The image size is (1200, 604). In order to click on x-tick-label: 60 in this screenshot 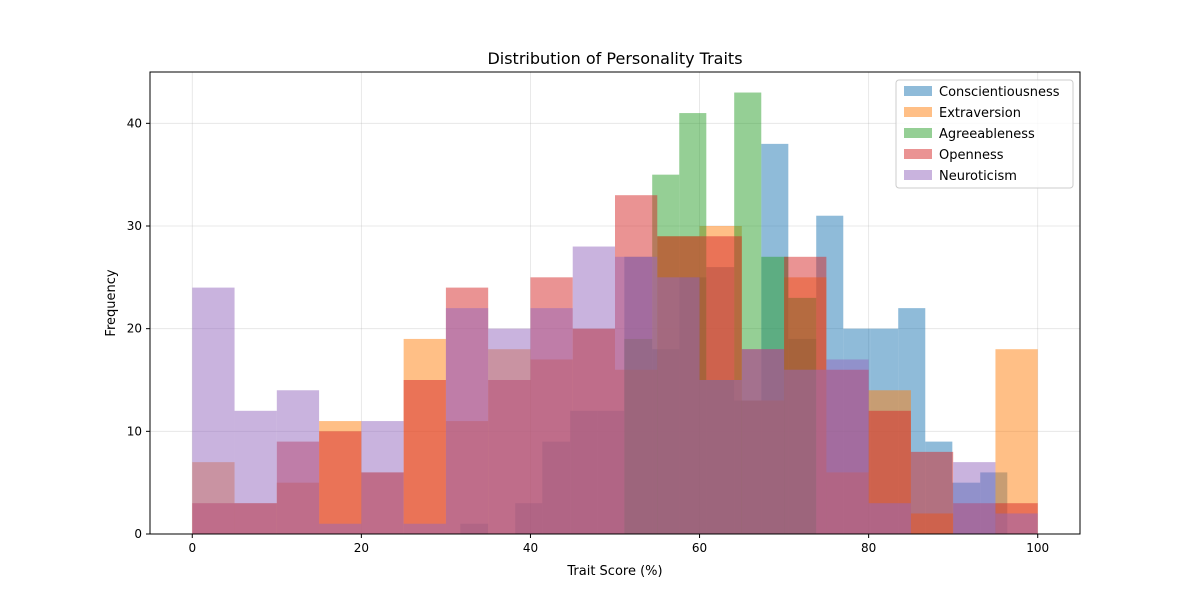, I will do `click(699, 548)`.